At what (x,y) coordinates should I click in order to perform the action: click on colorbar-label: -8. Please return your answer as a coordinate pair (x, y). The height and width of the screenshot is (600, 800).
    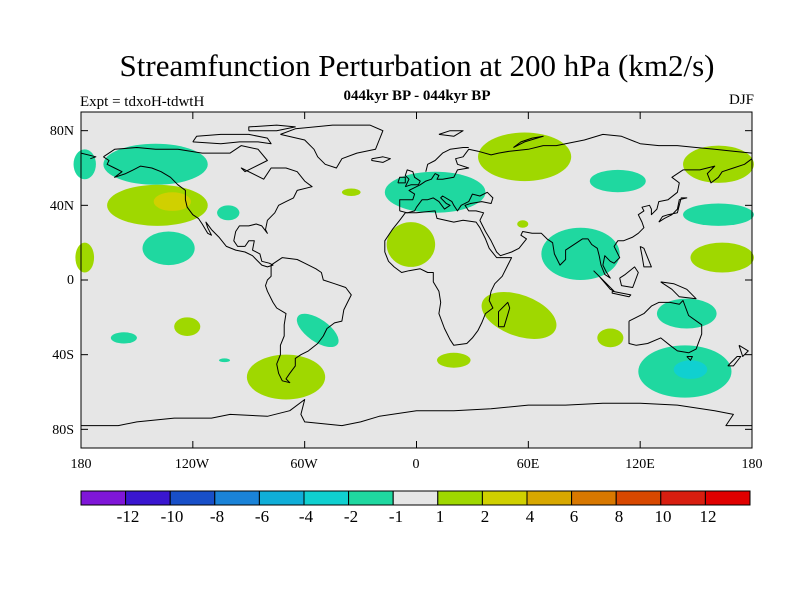
    Looking at the image, I should click on (217, 516).